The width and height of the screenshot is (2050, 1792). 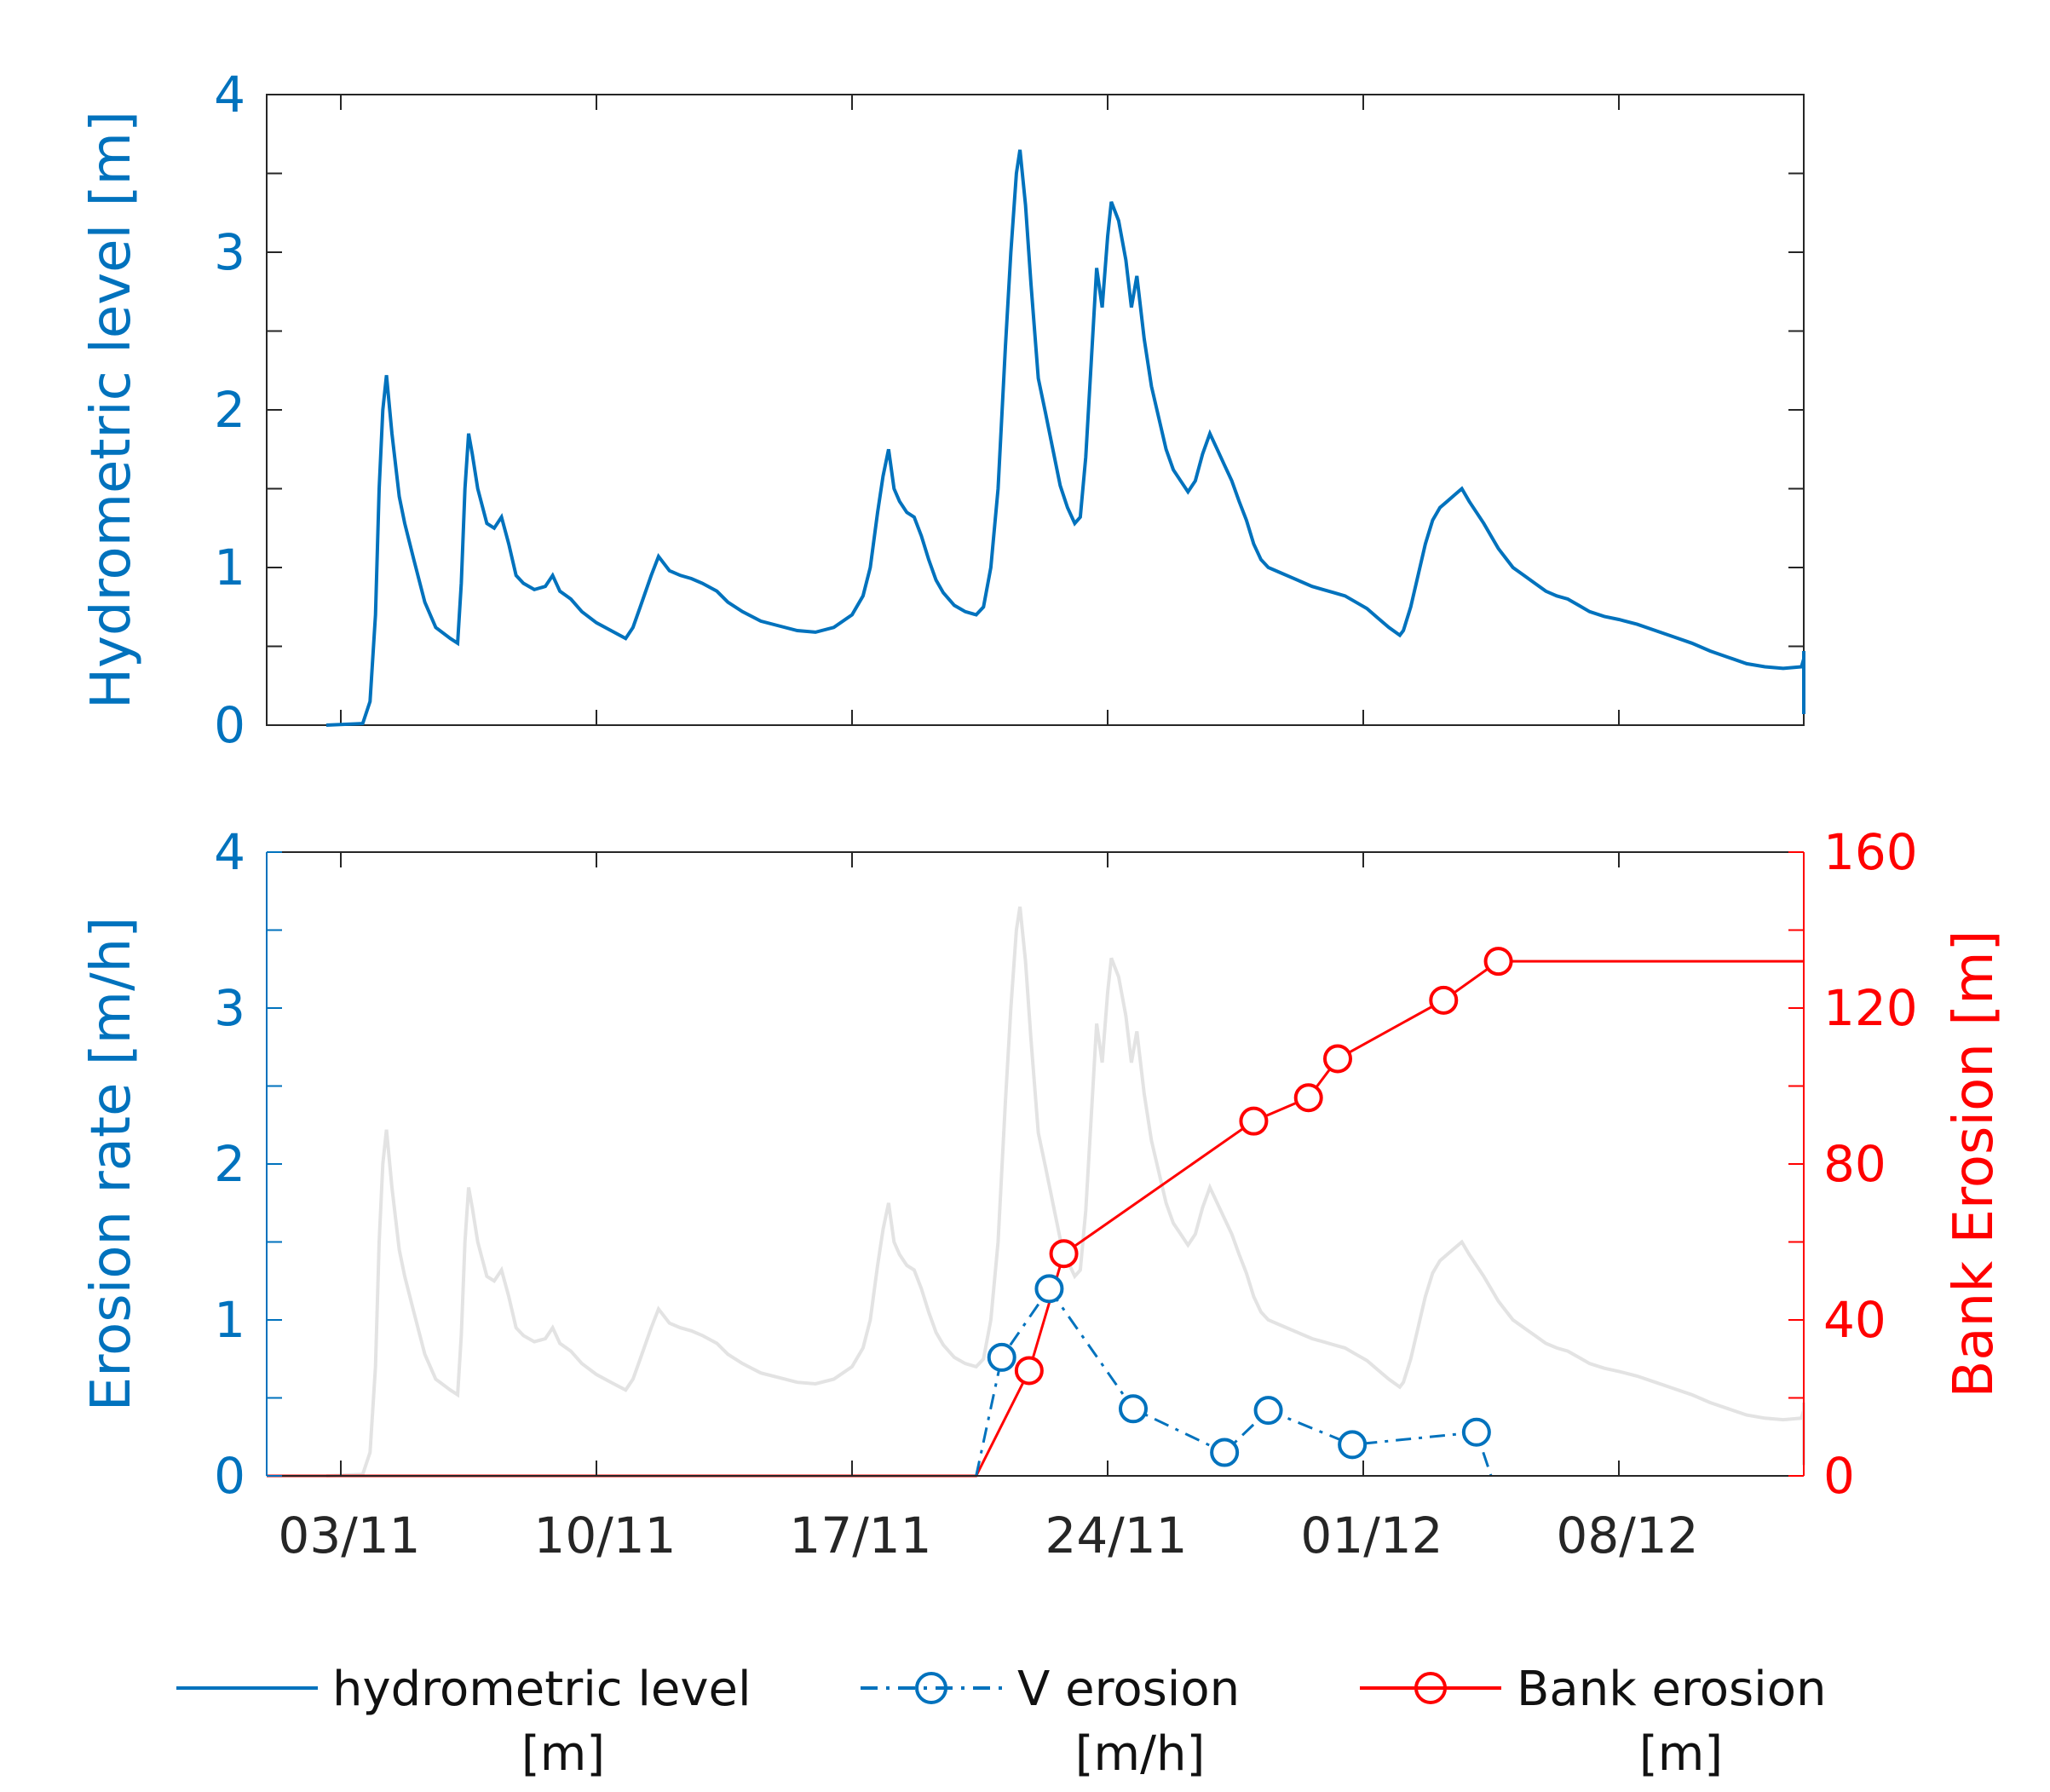 I want to click on bottom-left-y-tick-labels: 0 1 2 3 4, so click(x=229, y=1164).